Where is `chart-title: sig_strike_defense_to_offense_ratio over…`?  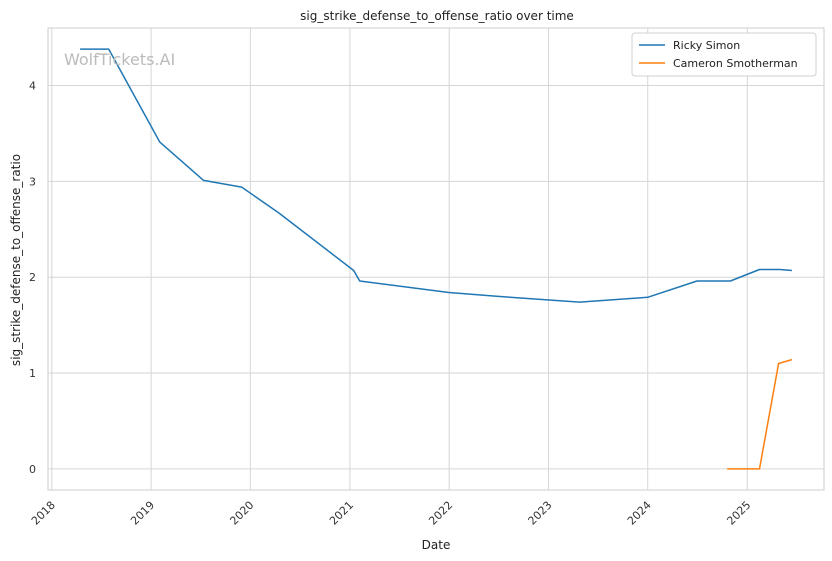 chart-title: sig_strike_defense_to_offense_ratio over… is located at coordinates (437, 16).